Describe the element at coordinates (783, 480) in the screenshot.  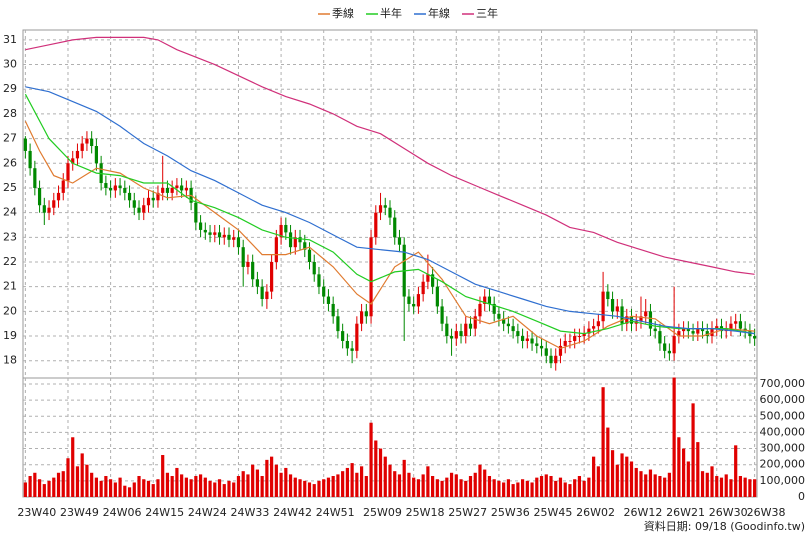
I see `y-tick-label: 100,000` at that location.